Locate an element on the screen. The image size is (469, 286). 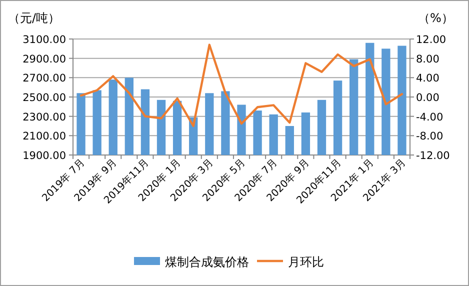
y2-tick-label: -8.00 is located at coordinates (430, 136).